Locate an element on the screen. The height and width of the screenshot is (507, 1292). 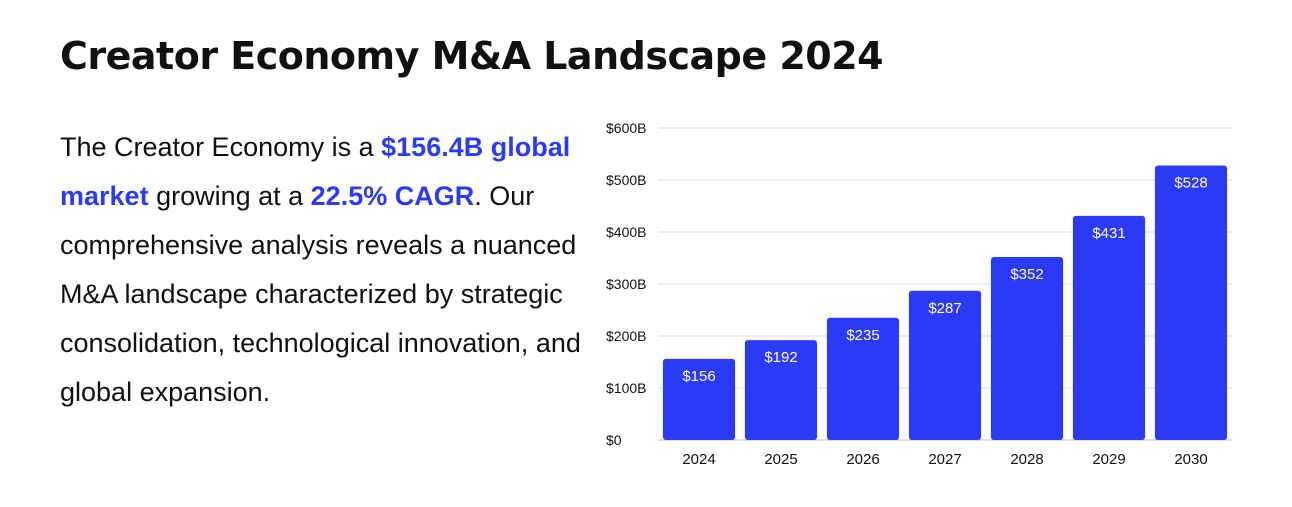
data-label: $352 is located at coordinates (1026, 274).